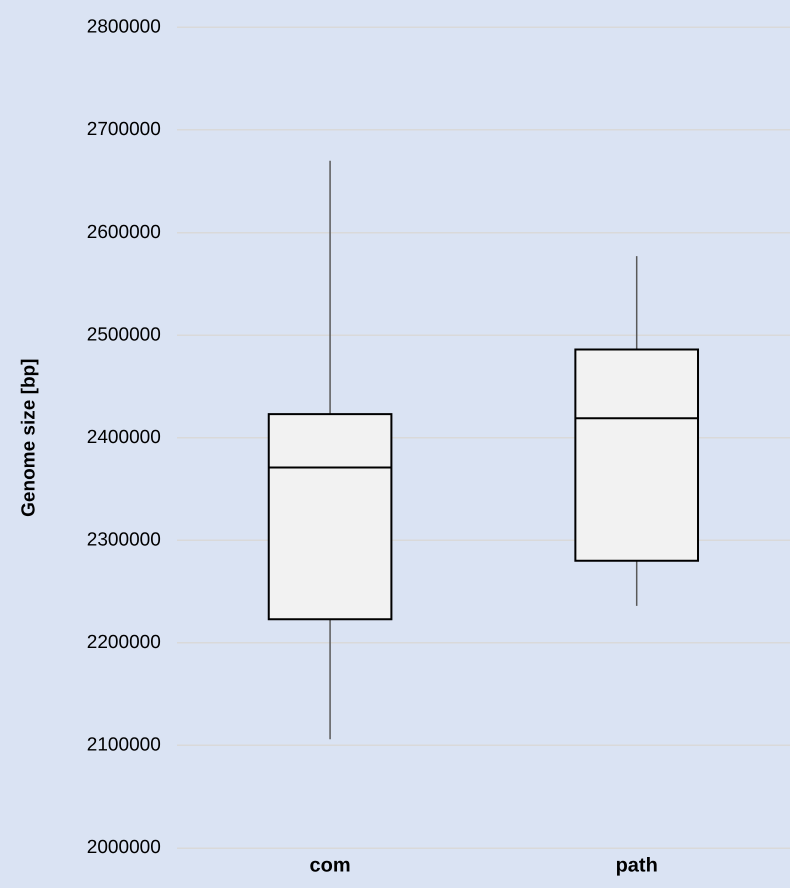 The image size is (790, 888). Describe the element at coordinates (123, 745) in the screenshot. I see `y-tick-label: 2100000` at that location.